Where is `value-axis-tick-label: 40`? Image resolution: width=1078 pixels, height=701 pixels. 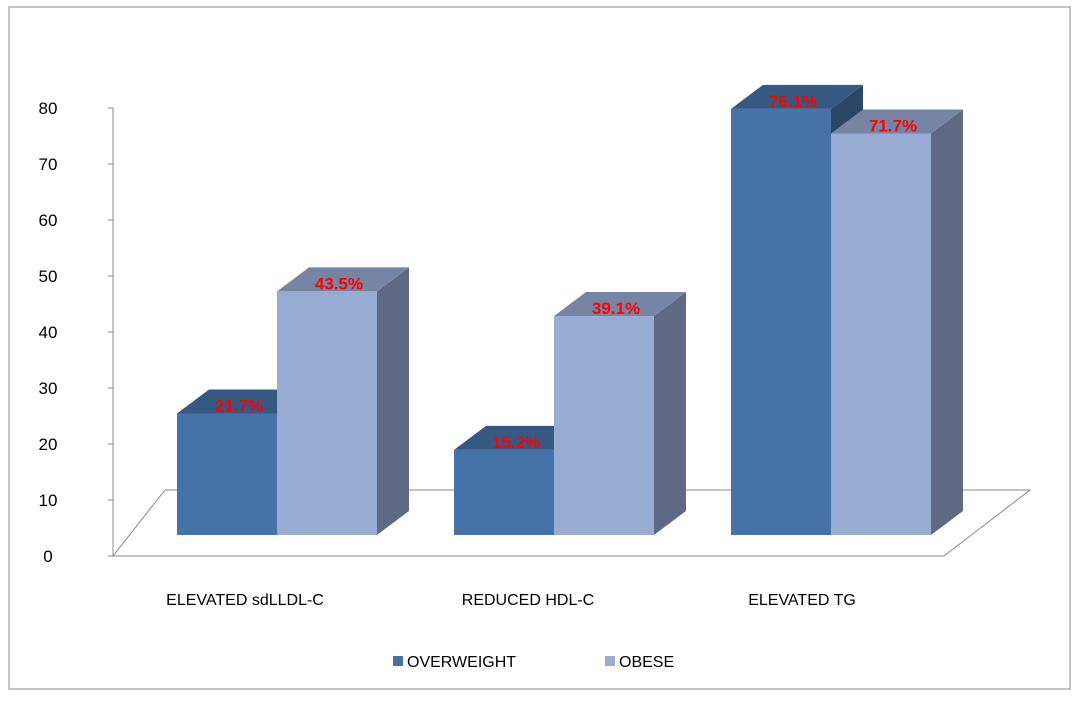 value-axis-tick-label: 40 is located at coordinates (48, 332).